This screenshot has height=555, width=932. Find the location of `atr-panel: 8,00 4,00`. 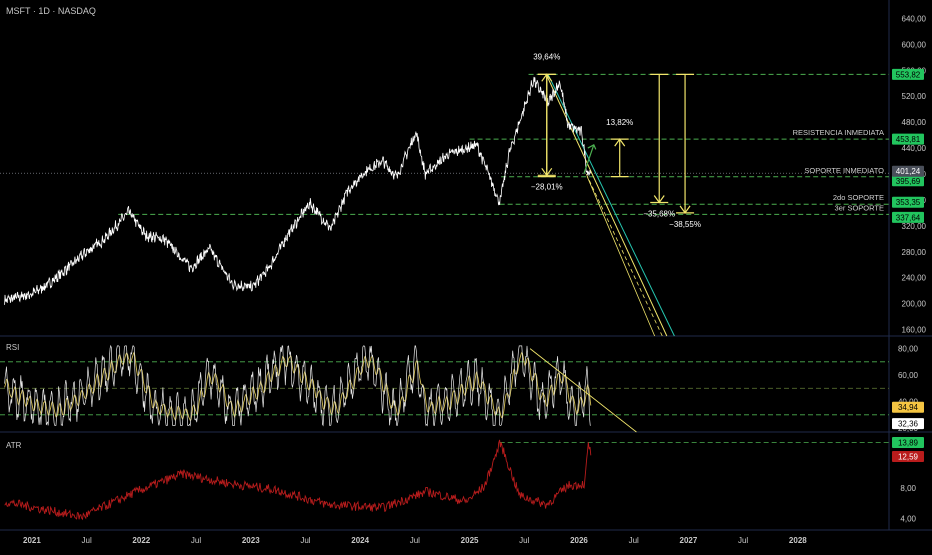

atr-panel: 8,00 4,00 is located at coordinates (460, 481).